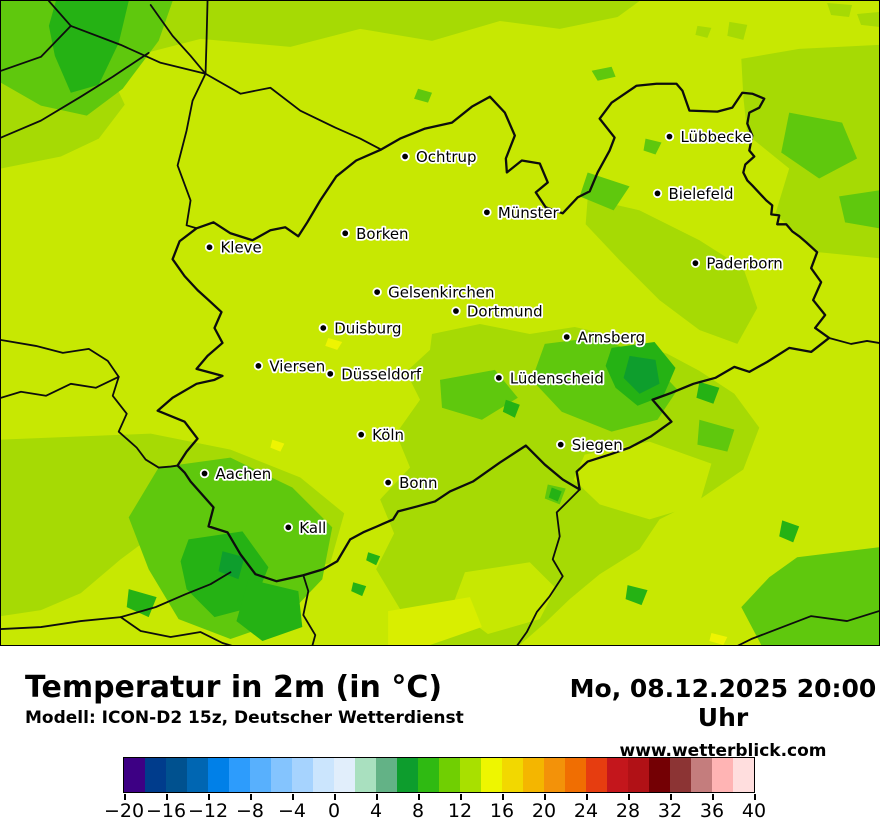 Image resolution: width=880 pixels, height=830 pixels. What do you see at coordinates (460, 811) in the screenshot?
I see `legend-tick-value: 12` at bounding box center [460, 811].